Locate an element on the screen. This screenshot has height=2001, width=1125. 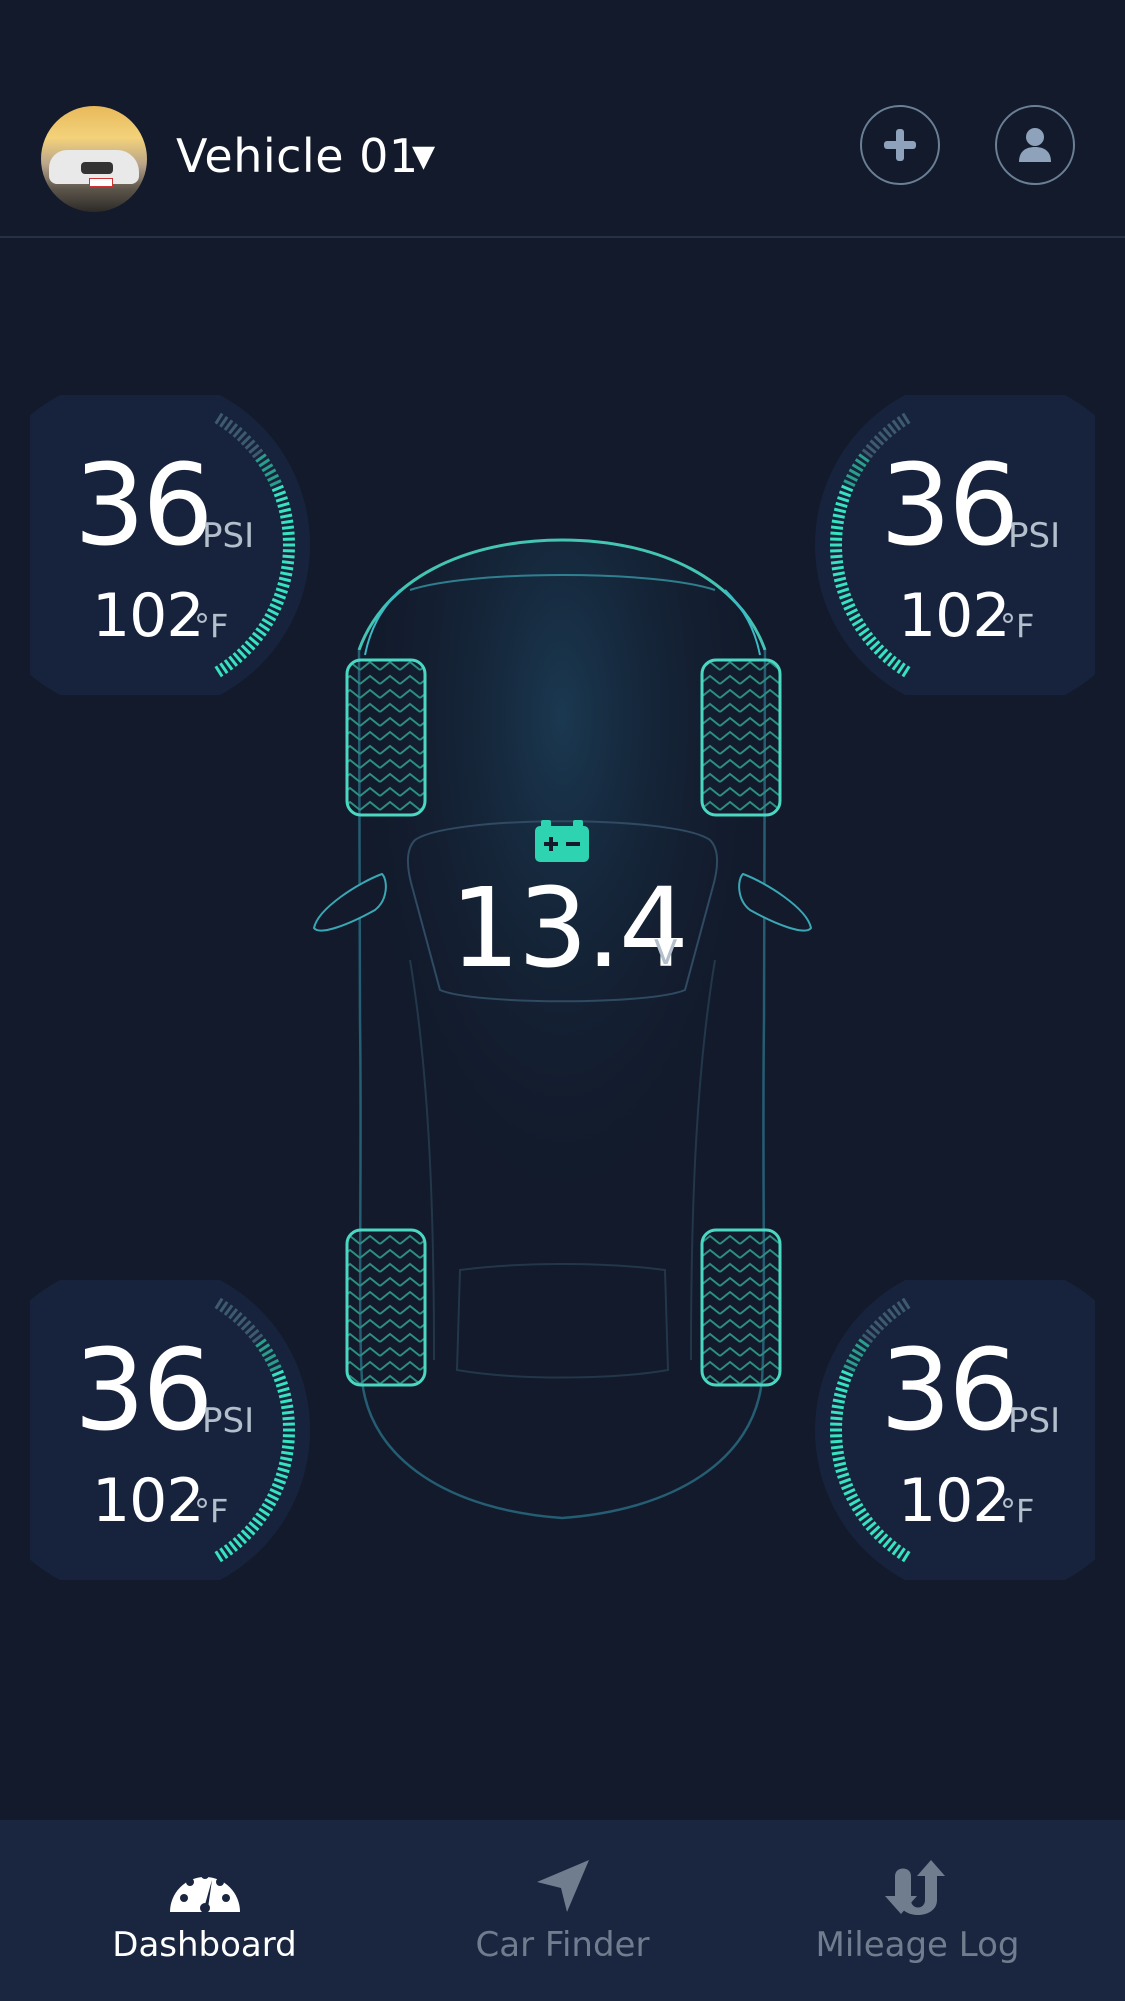
rear-left-gauge is located at coordinates (180, 1430).